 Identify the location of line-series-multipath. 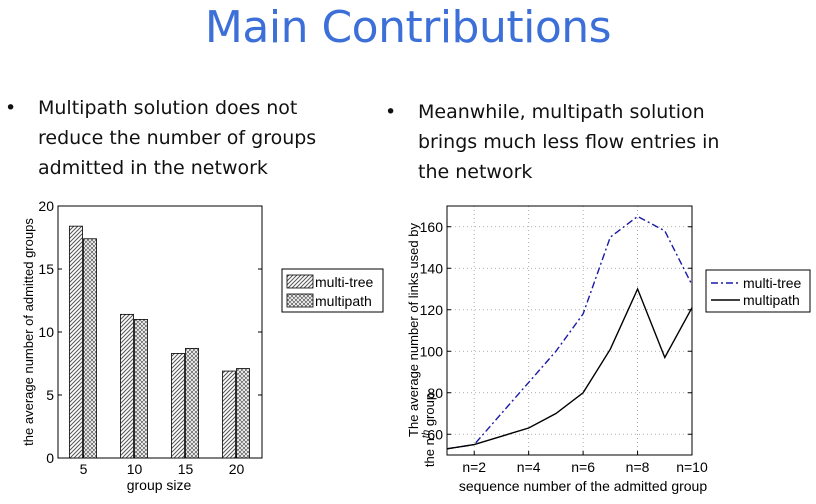
(569, 368).